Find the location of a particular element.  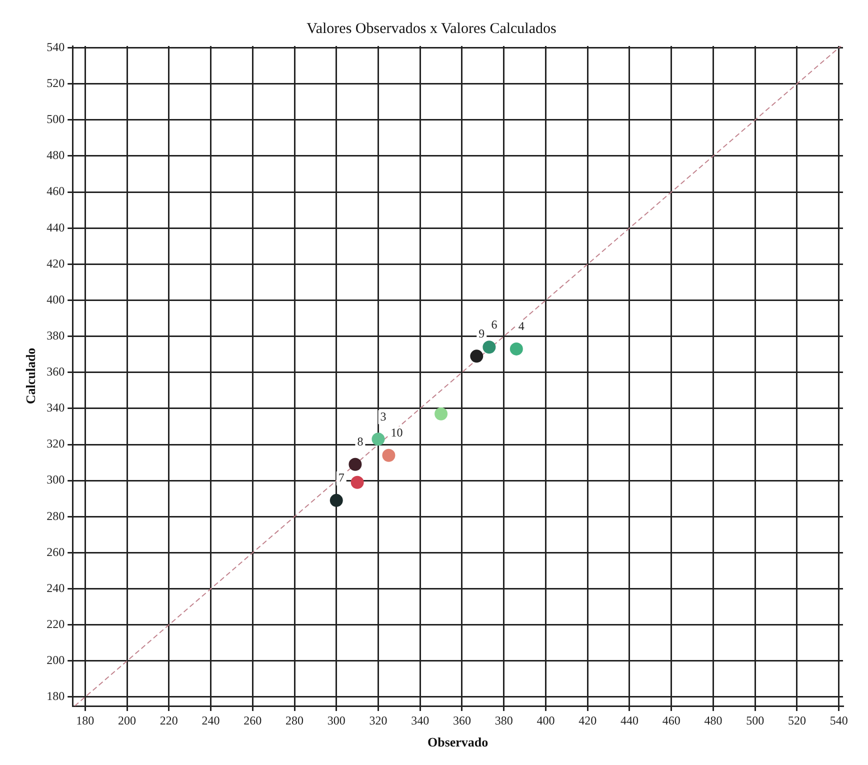

y-tick-label: 260 is located at coordinates (55, 551).